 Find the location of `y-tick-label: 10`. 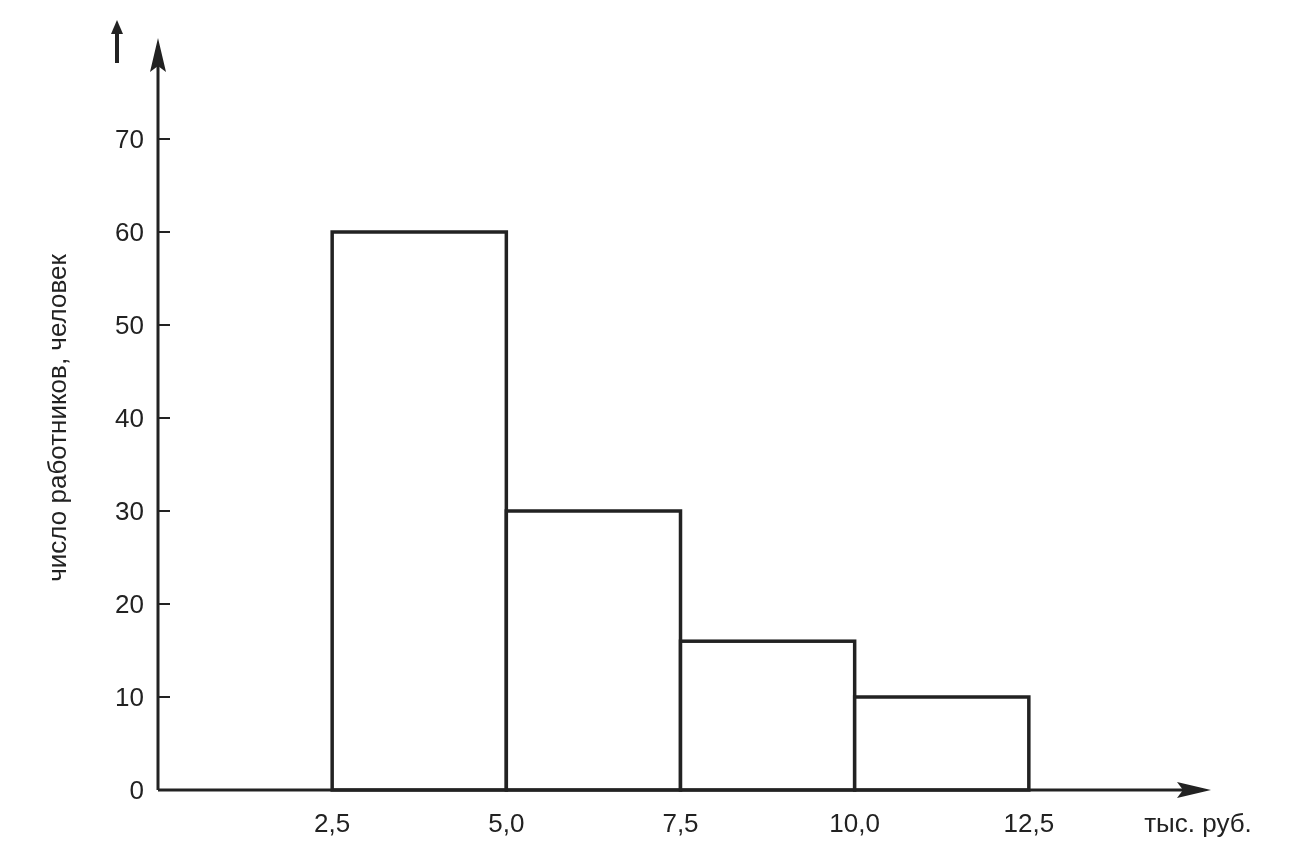

y-tick-label: 10 is located at coordinates (129, 697).